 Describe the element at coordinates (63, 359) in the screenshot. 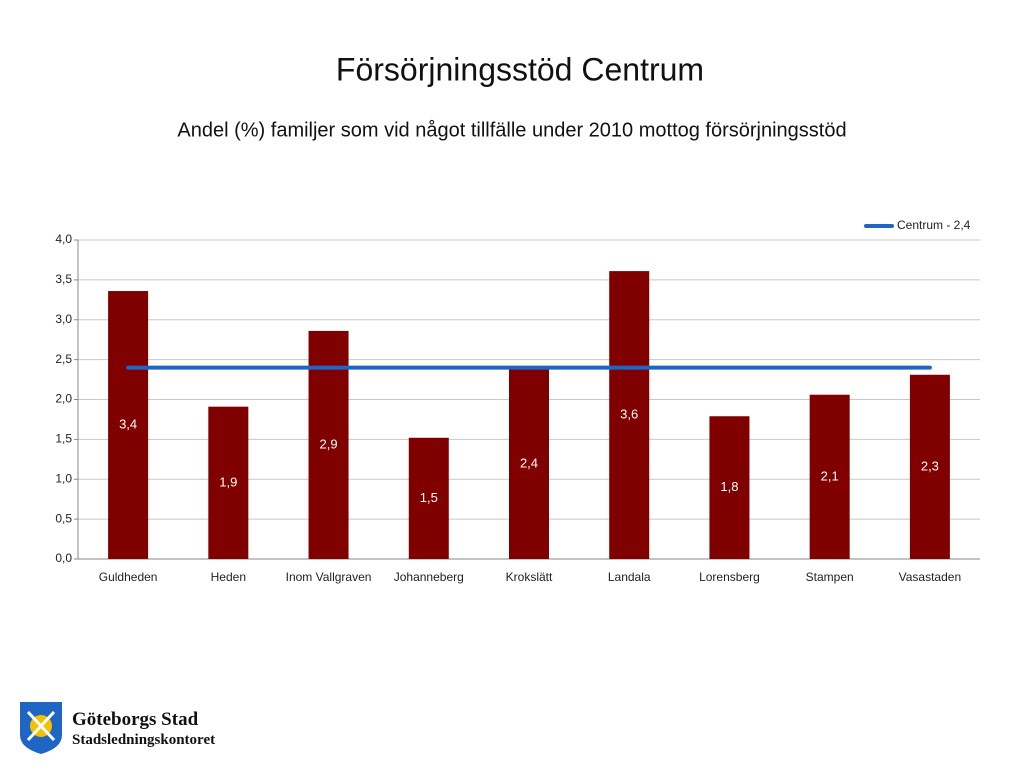

I see `y-tick-label: 2,5` at that location.